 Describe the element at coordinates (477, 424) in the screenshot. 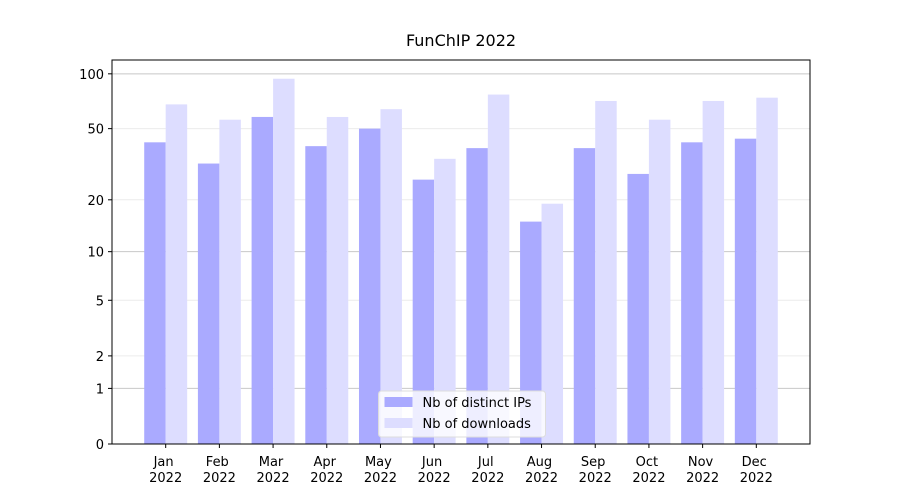

I see `legend-label: Nb of downloads` at that location.